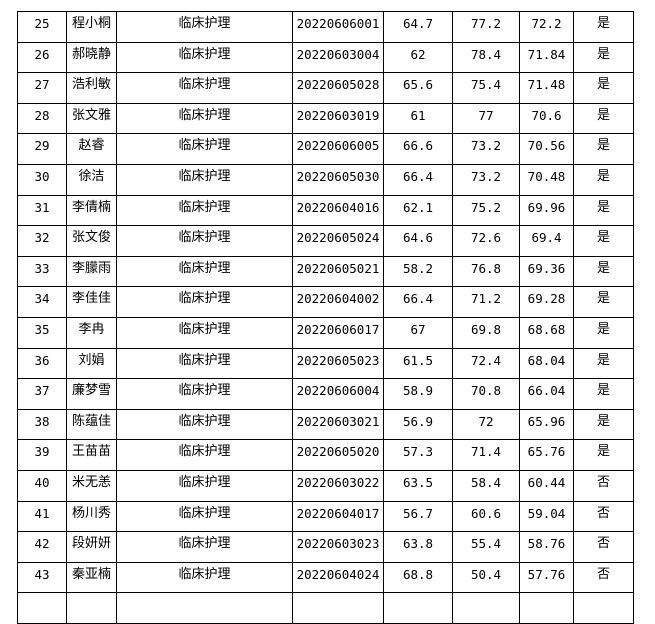  I want to click on table-row: 42 段妍妍 临床护理 20220603023 63.8 55.4 58.76 否, so click(325, 547).